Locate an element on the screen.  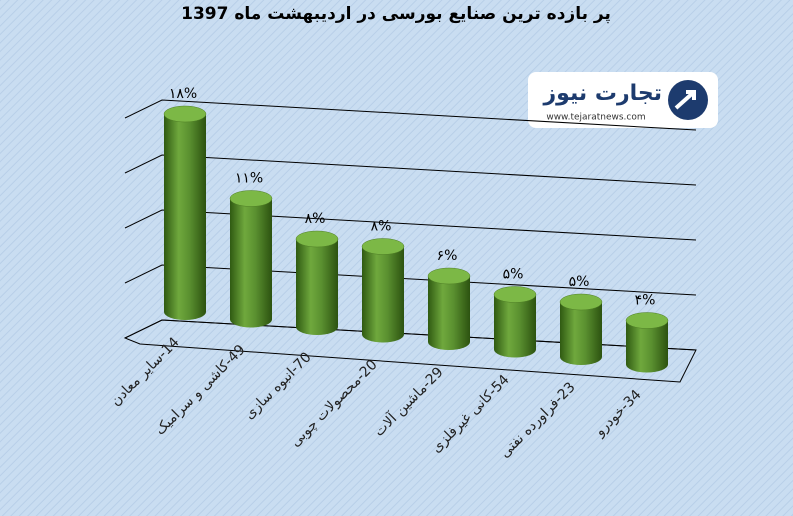
value-label: ۴% is located at coordinates (645, 301).